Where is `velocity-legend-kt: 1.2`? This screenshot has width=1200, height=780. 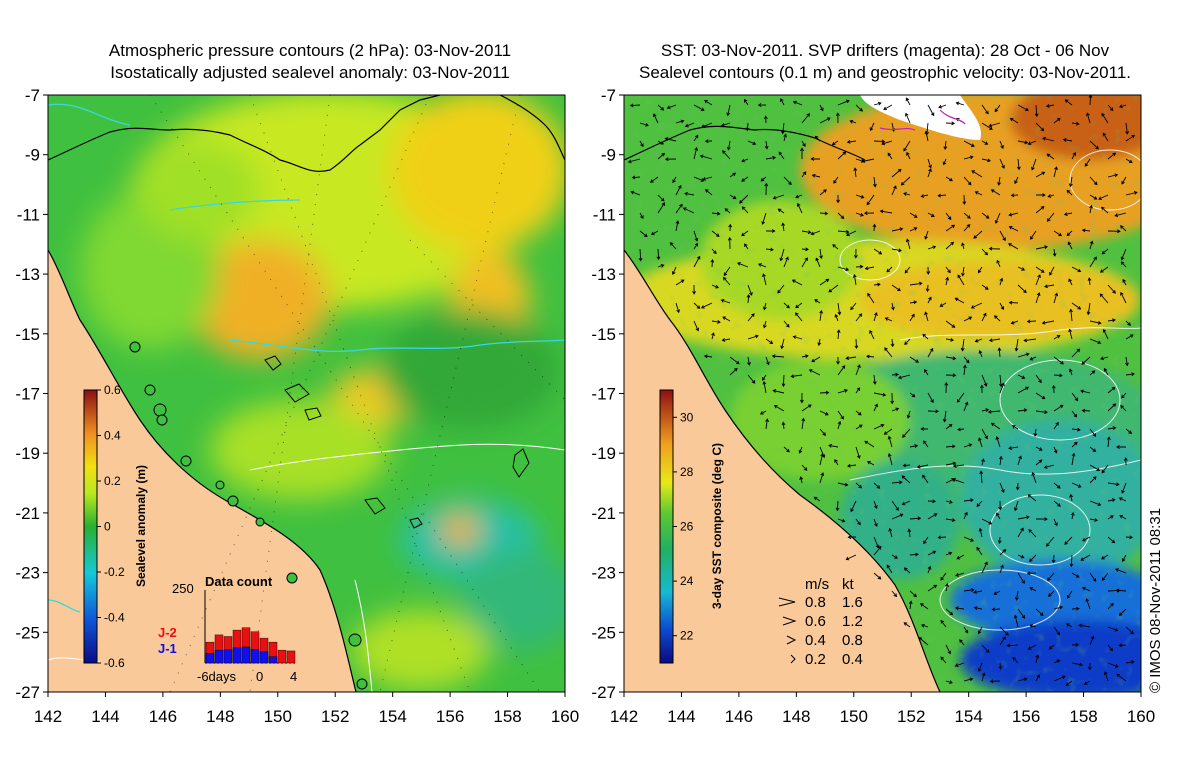
velocity-legend-kt: 1.2 is located at coordinates (852, 621).